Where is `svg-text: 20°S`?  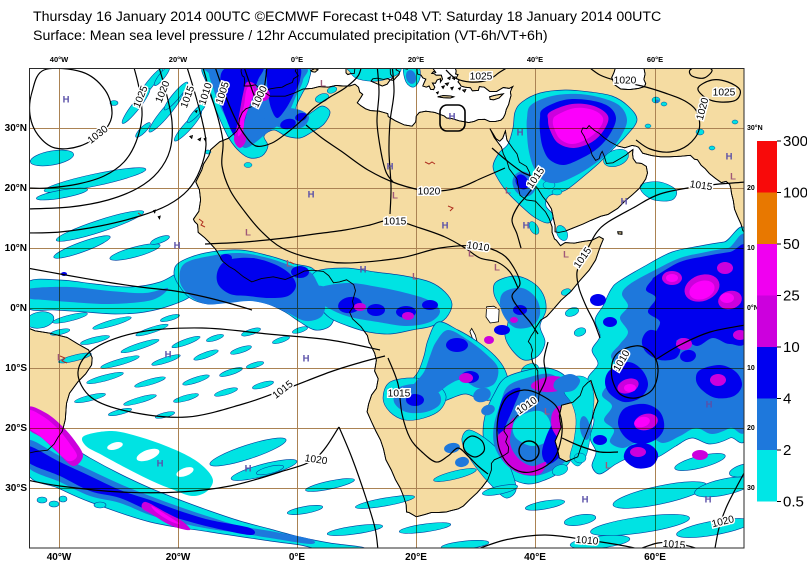
svg-text: 20°S is located at coordinates (16, 428).